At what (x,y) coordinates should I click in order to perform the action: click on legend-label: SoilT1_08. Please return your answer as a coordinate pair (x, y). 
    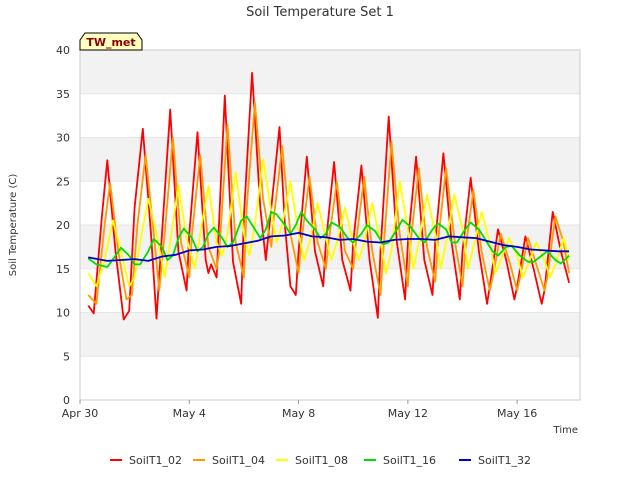
    Looking at the image, I should click on (321, 460).